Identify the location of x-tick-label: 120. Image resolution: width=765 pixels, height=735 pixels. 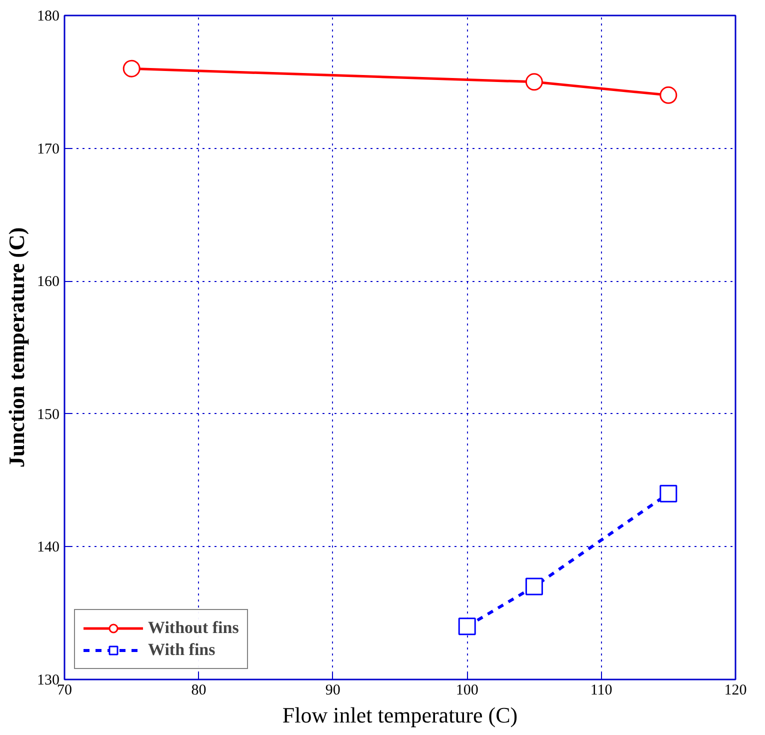
(735, 690).